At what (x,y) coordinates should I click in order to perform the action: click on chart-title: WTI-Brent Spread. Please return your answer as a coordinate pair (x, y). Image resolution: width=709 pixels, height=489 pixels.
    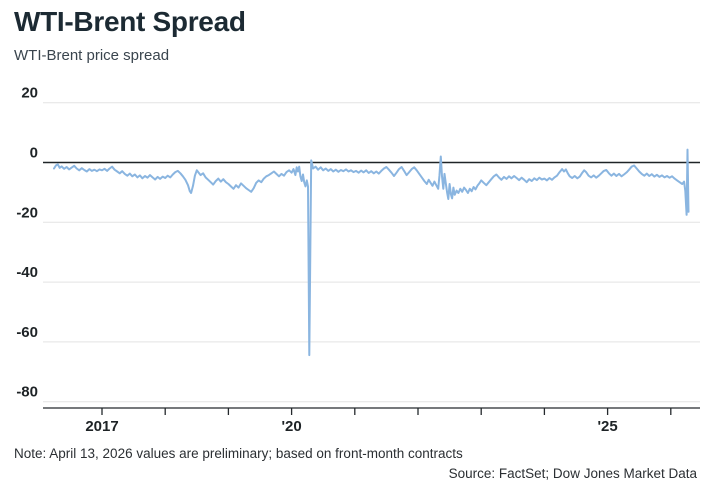
    Looking at the image, I should click on (130, 21).